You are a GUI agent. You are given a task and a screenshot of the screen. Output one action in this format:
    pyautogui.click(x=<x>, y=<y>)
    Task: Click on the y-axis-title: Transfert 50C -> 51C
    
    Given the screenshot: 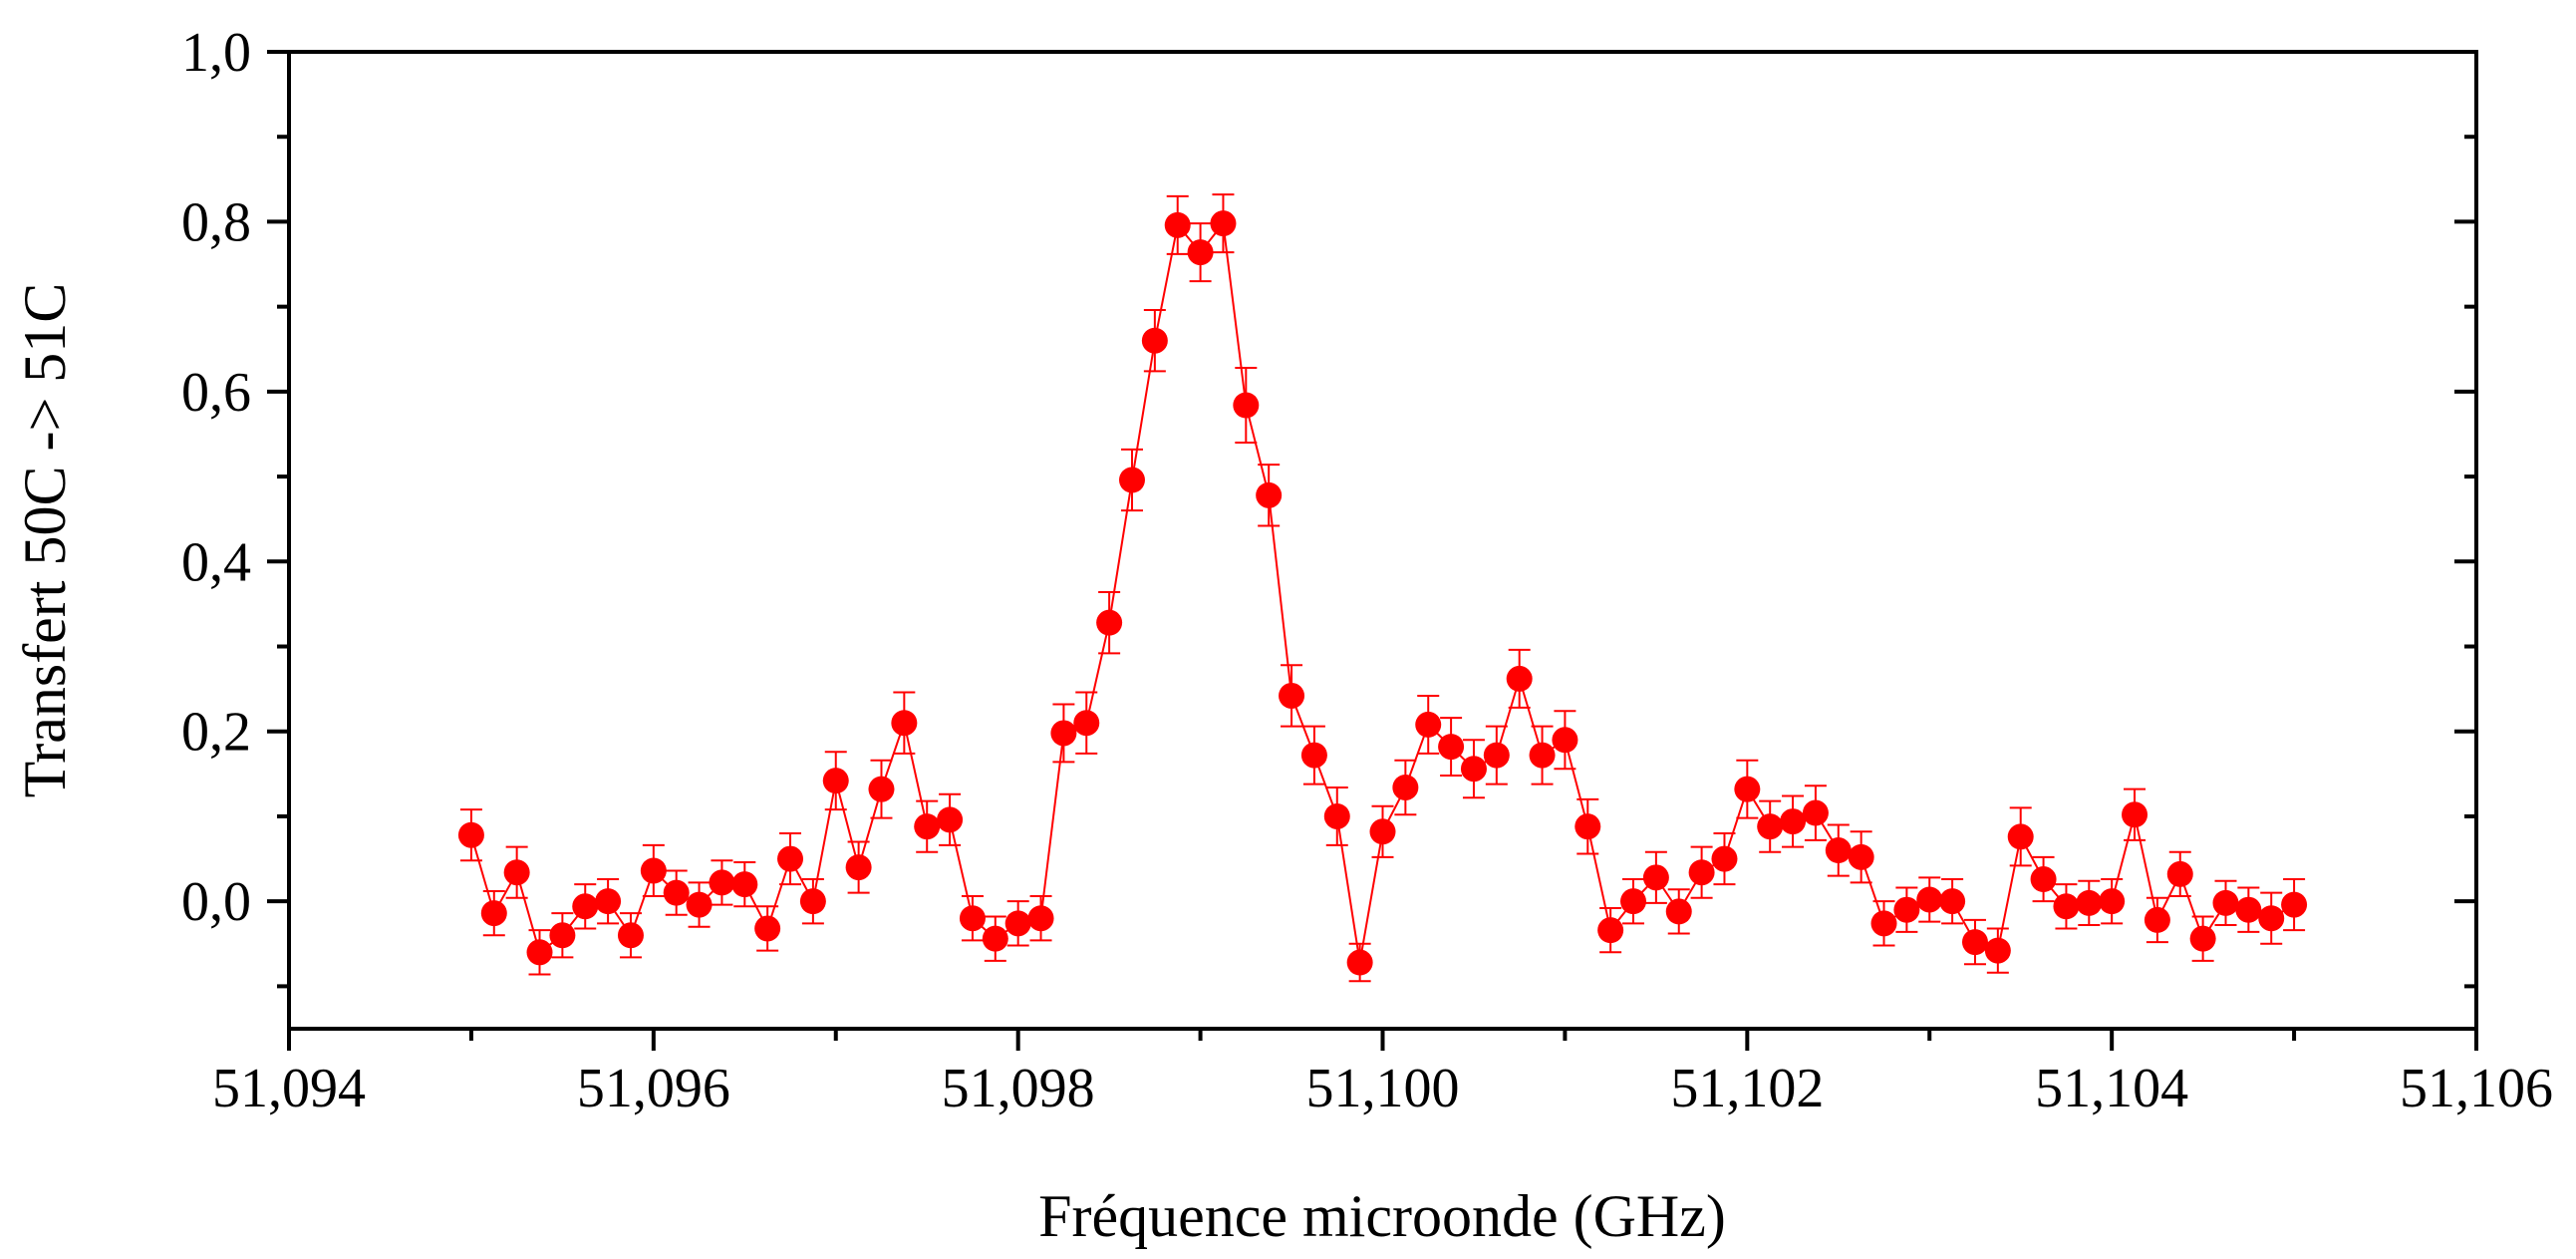 What is the action you would take?
    pyautogui.click(x=45, y=540)
    